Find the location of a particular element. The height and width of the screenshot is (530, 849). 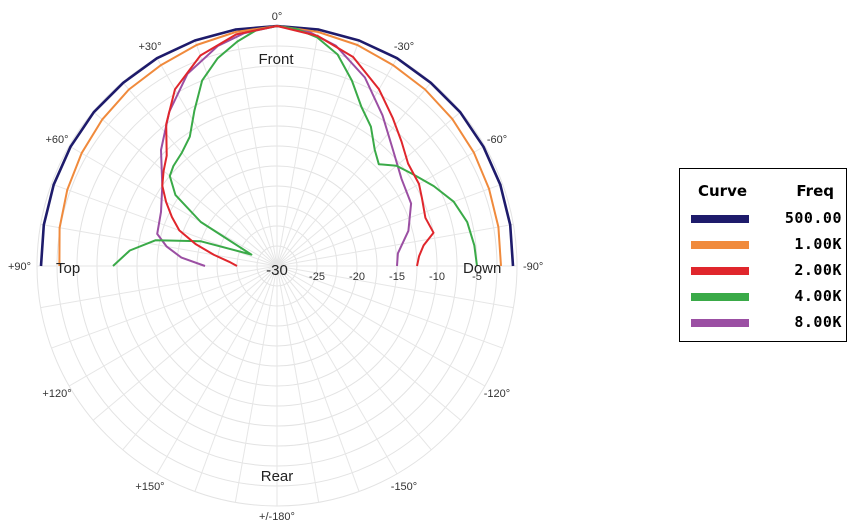

angle-tick-label: +/-180° is located at coordinates (277, 517).